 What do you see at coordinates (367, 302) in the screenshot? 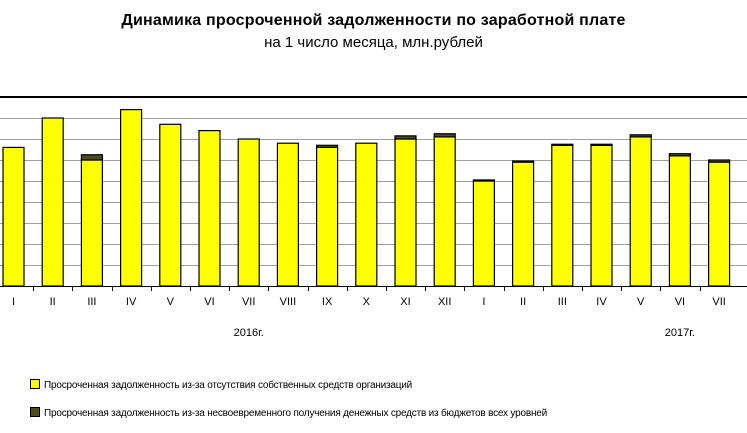
I see `x-tick-label: X` at bounding box center [367, 302].